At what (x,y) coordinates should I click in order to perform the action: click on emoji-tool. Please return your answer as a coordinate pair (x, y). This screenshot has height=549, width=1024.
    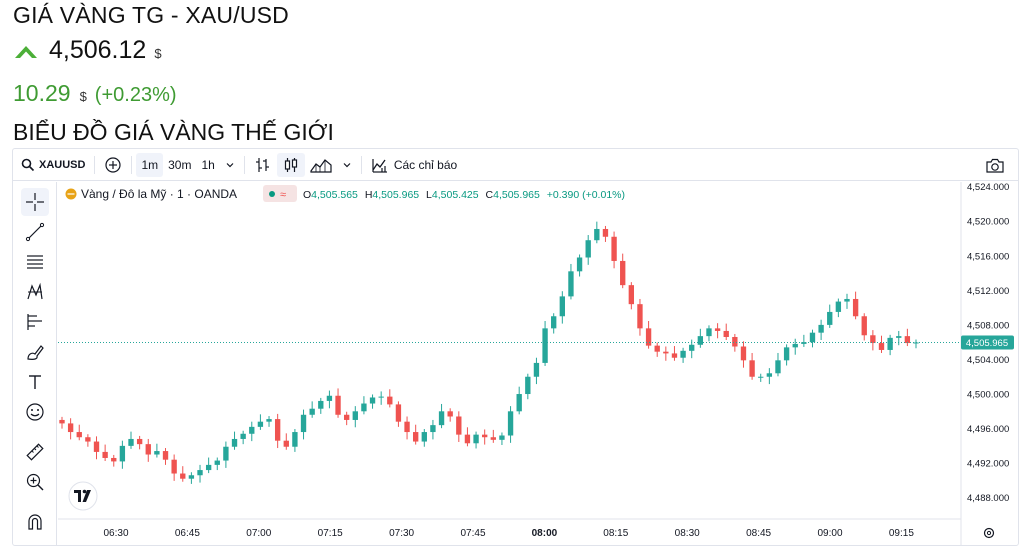
    Looking at the image, I should click on (35, 412).